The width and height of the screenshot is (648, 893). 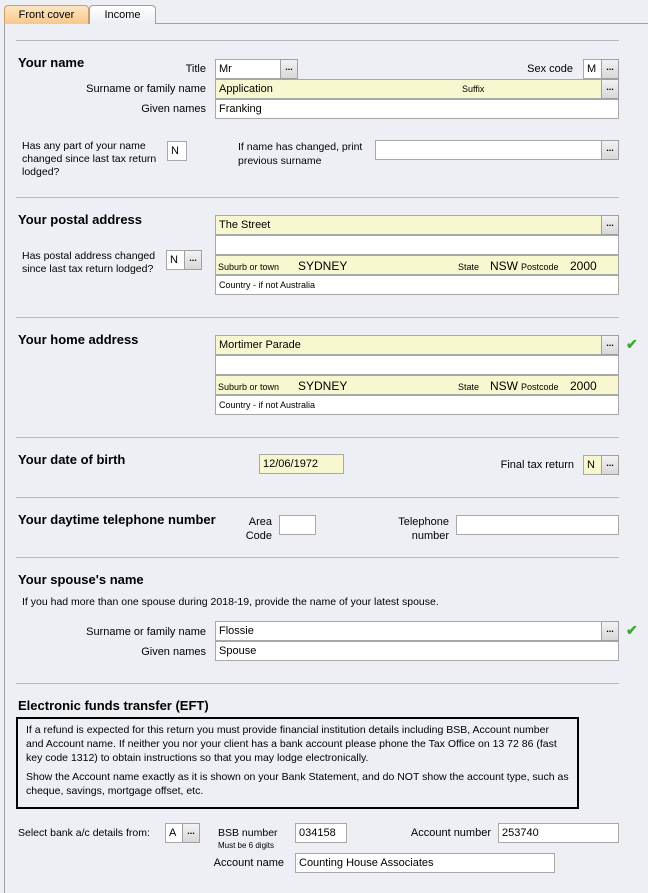 I want to click on home-country-label: Country - if not Australia, so click(x=267, y=405).